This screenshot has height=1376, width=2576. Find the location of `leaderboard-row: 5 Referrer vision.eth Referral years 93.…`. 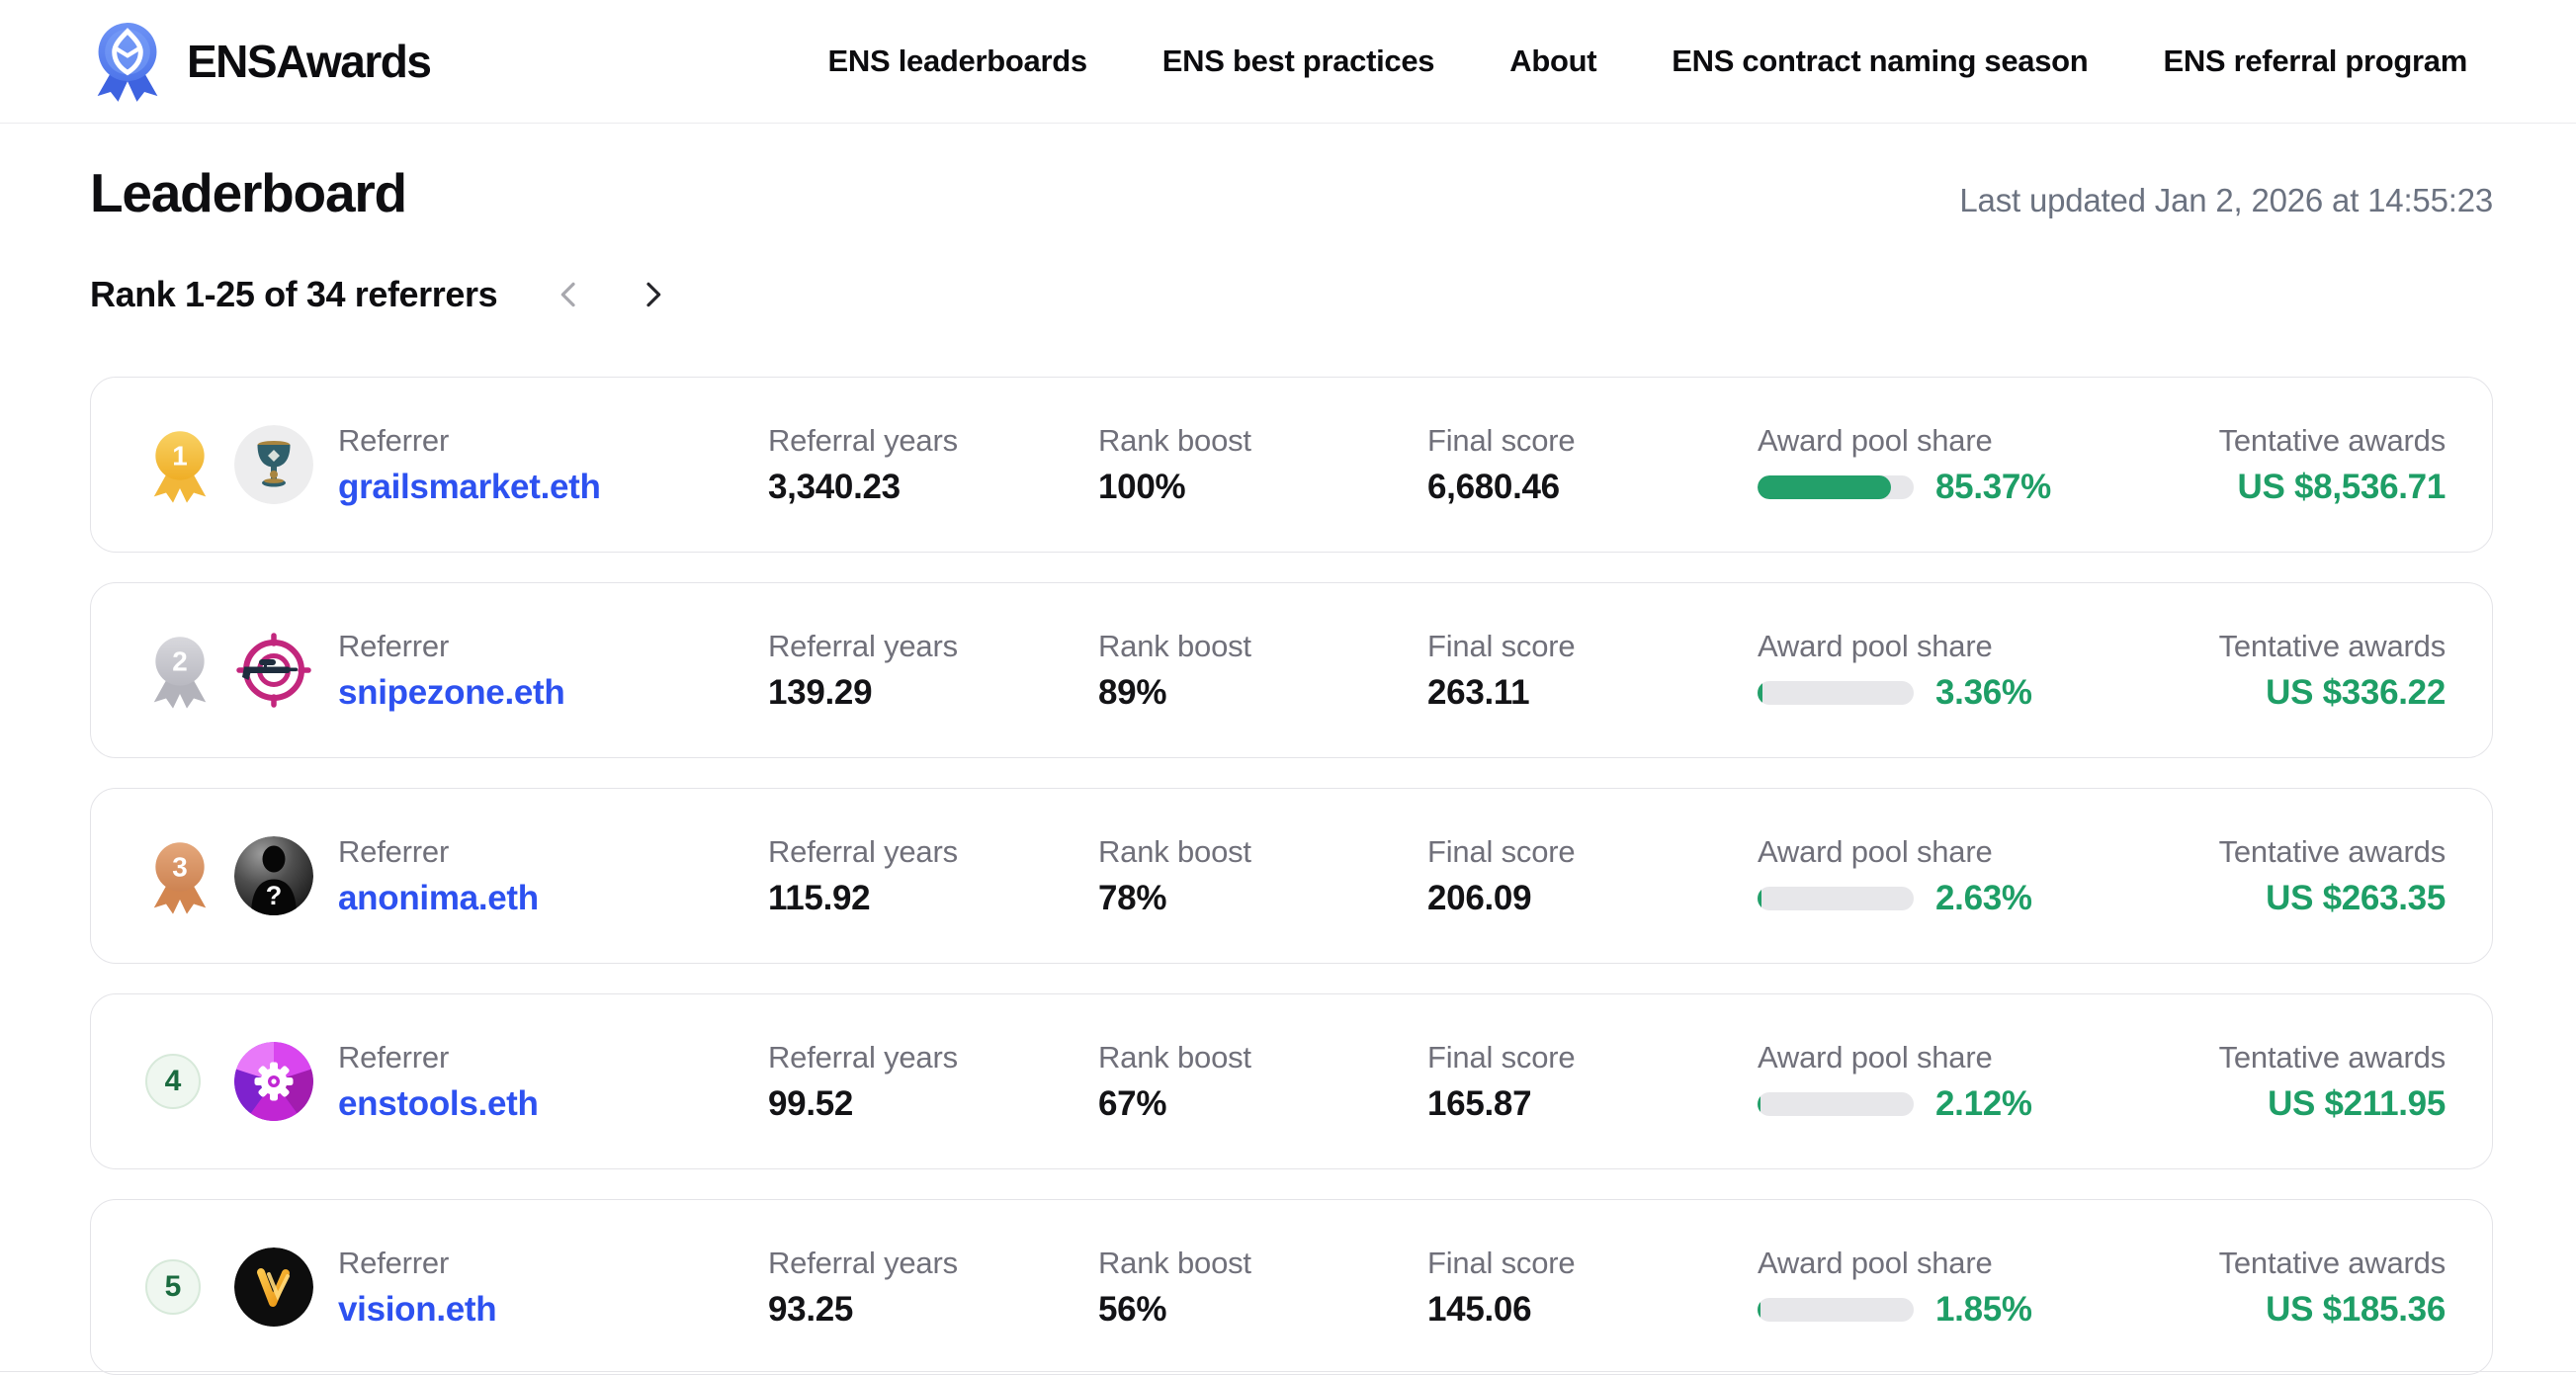

leaderboard-row: 5 Referrer vision.eth Referral years 93.… is located at coordinates (1291, 1287).